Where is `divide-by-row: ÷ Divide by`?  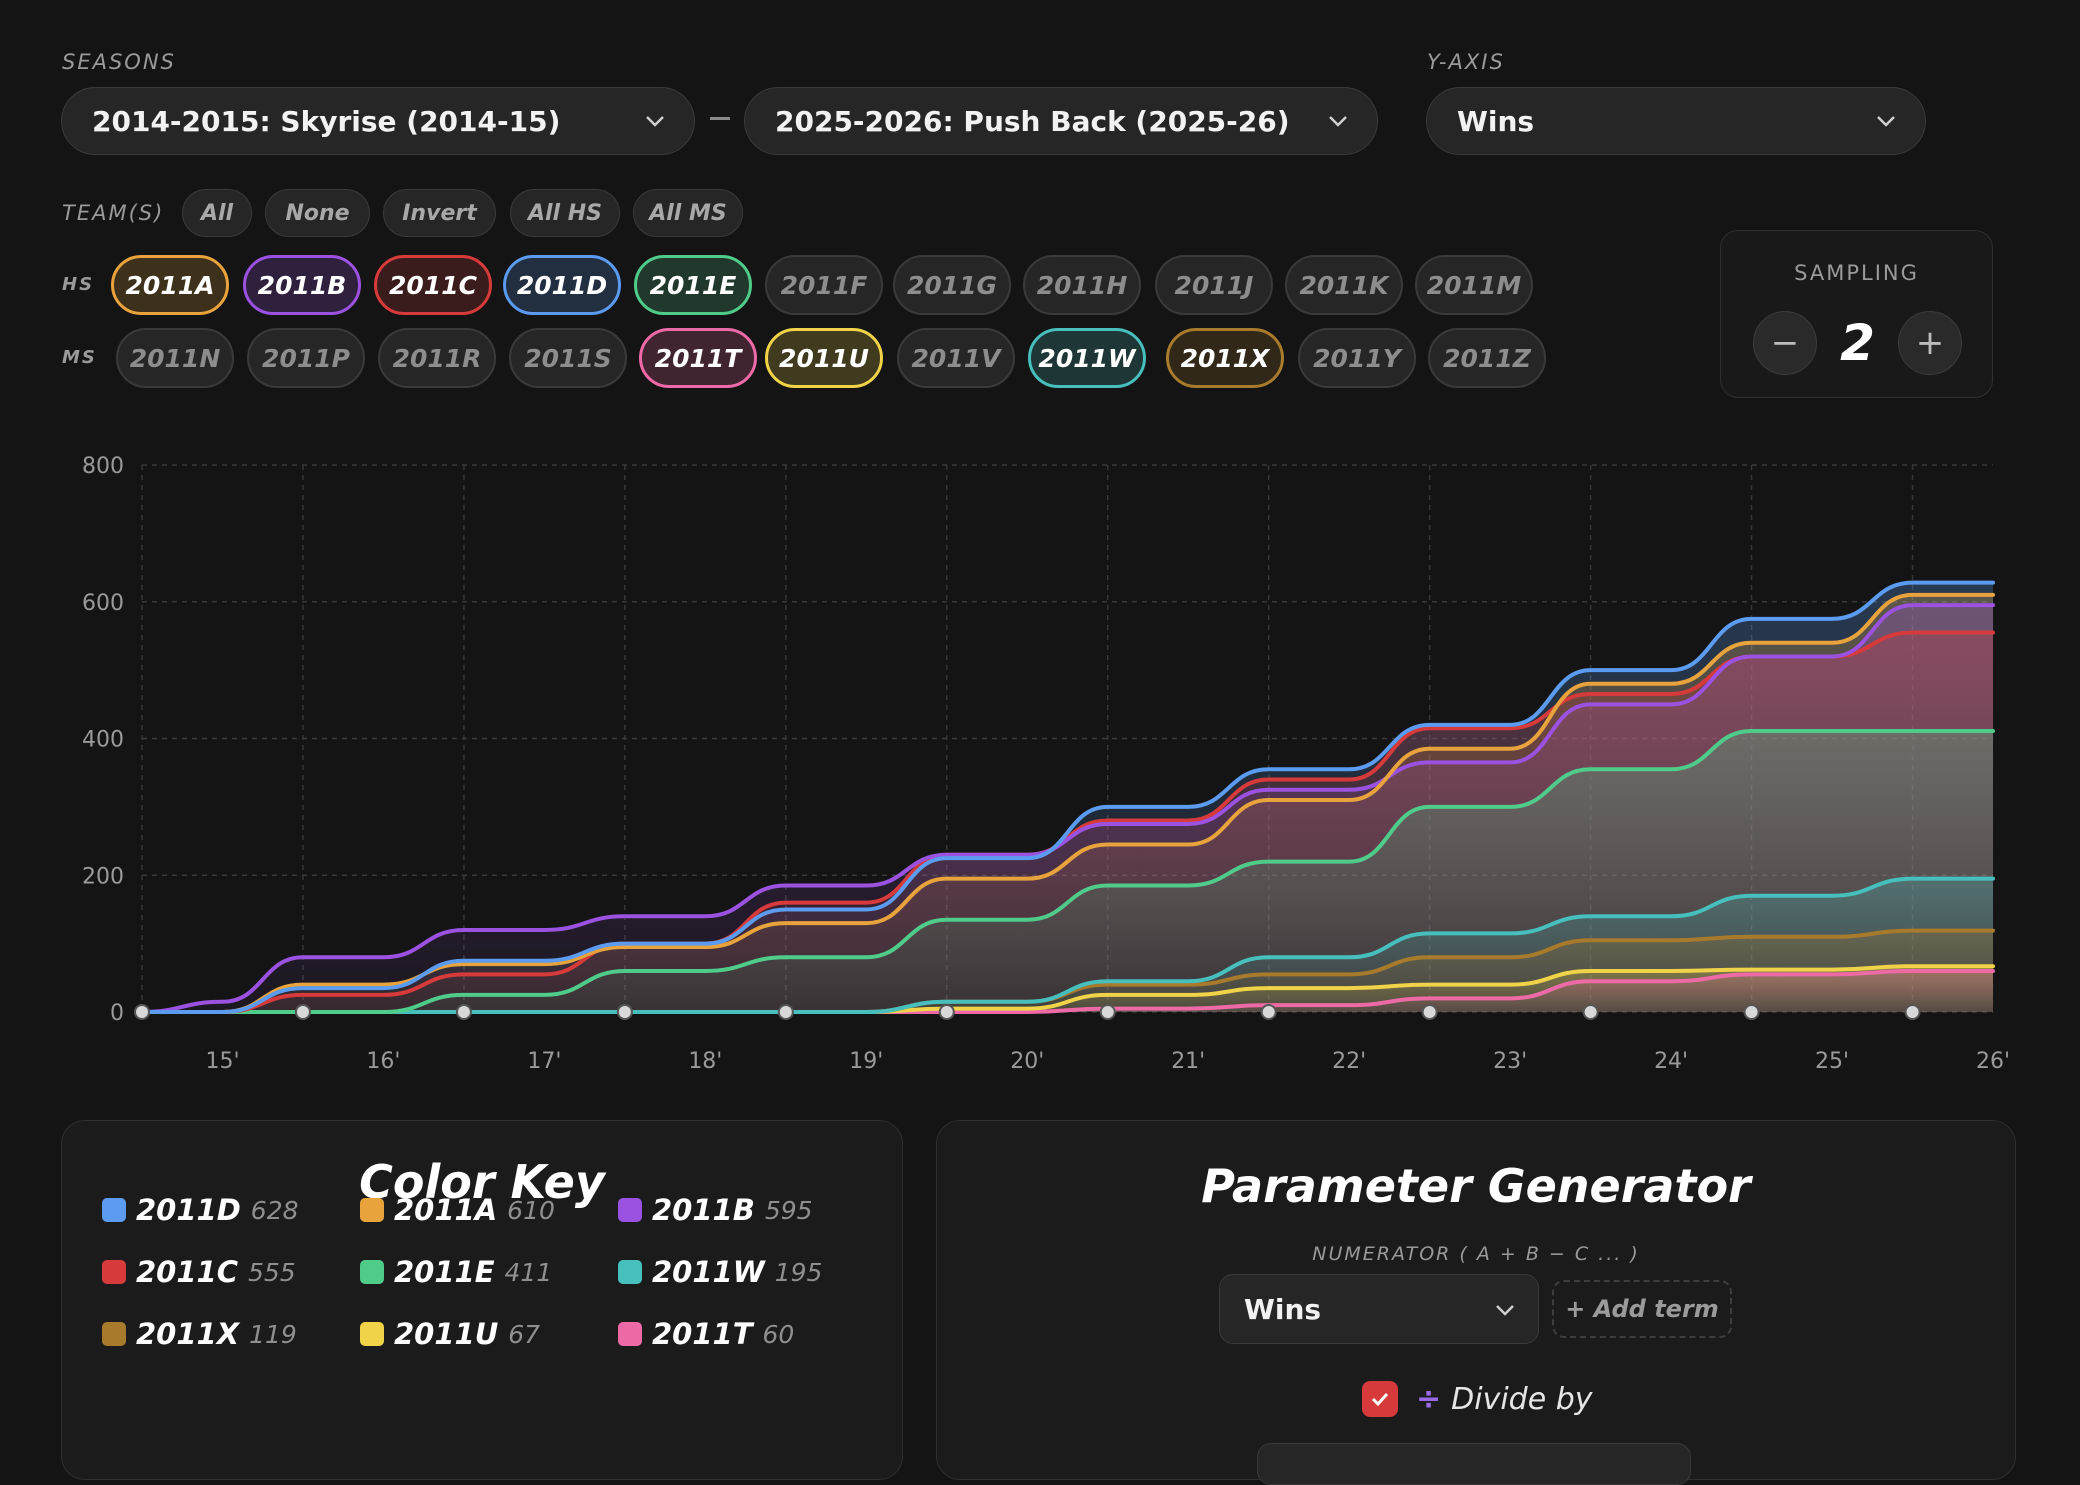
divide-by-row: ÷ Divide by is located at coordinates (1477, 1399).